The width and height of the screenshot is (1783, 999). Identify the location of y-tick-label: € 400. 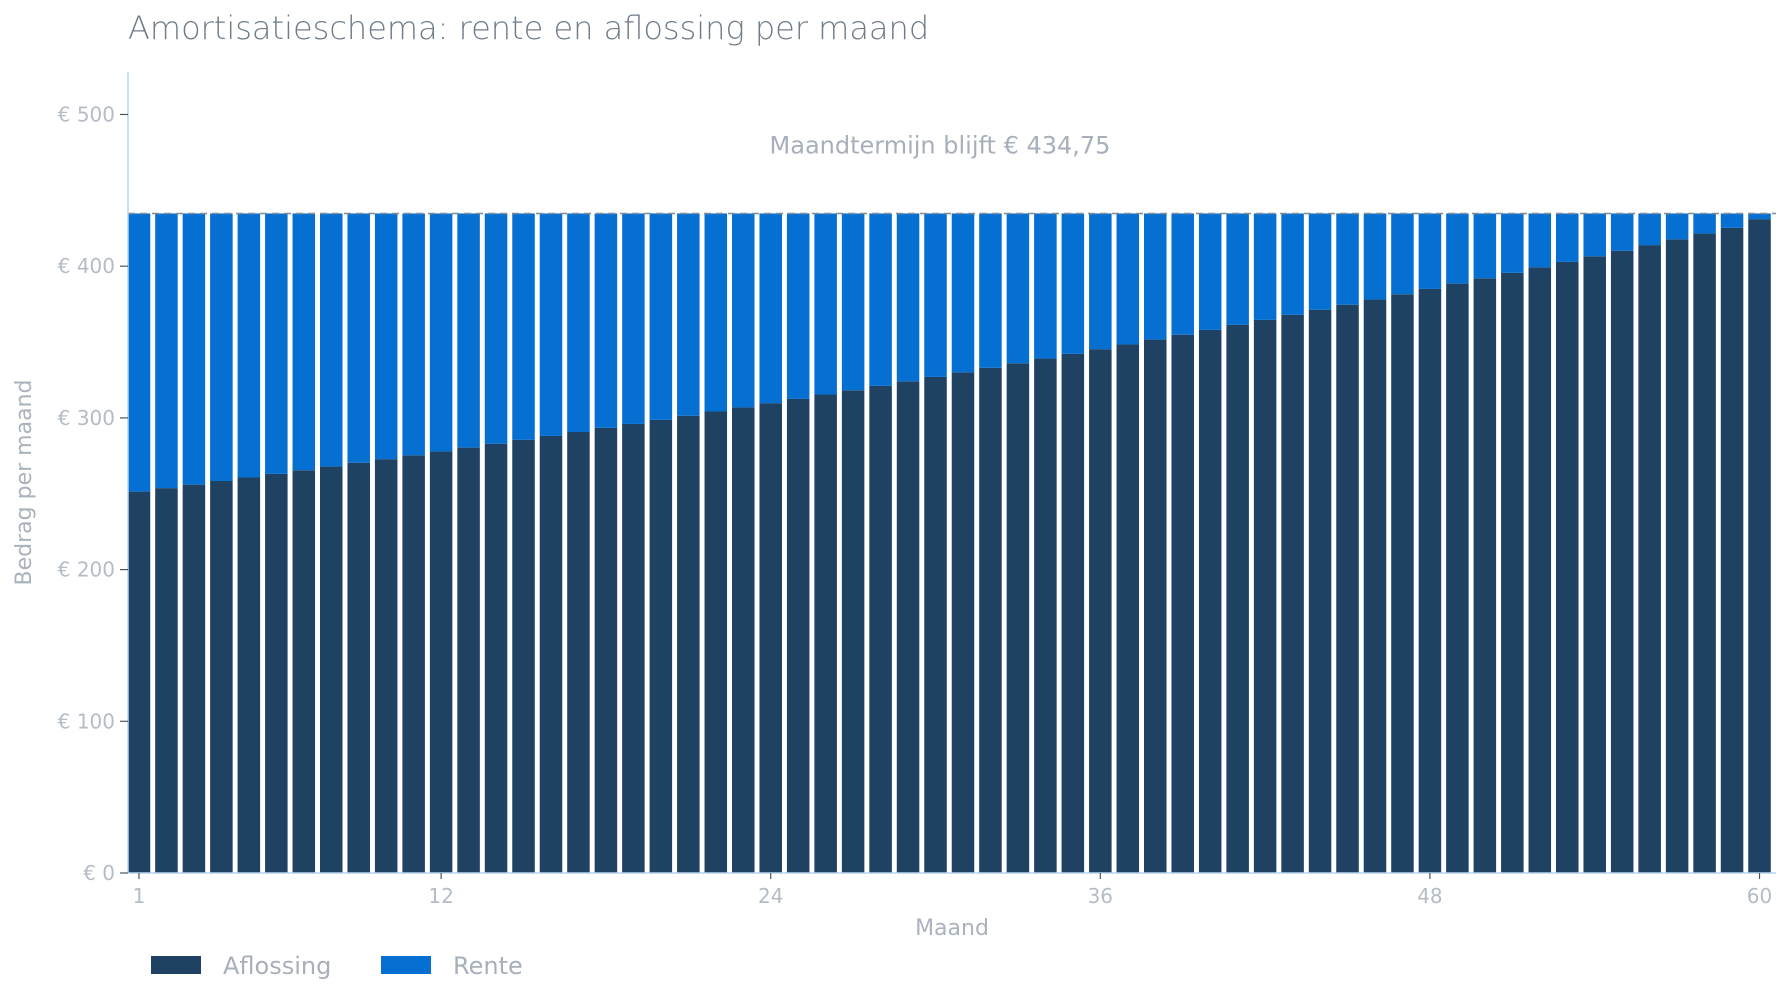
(86, 266).